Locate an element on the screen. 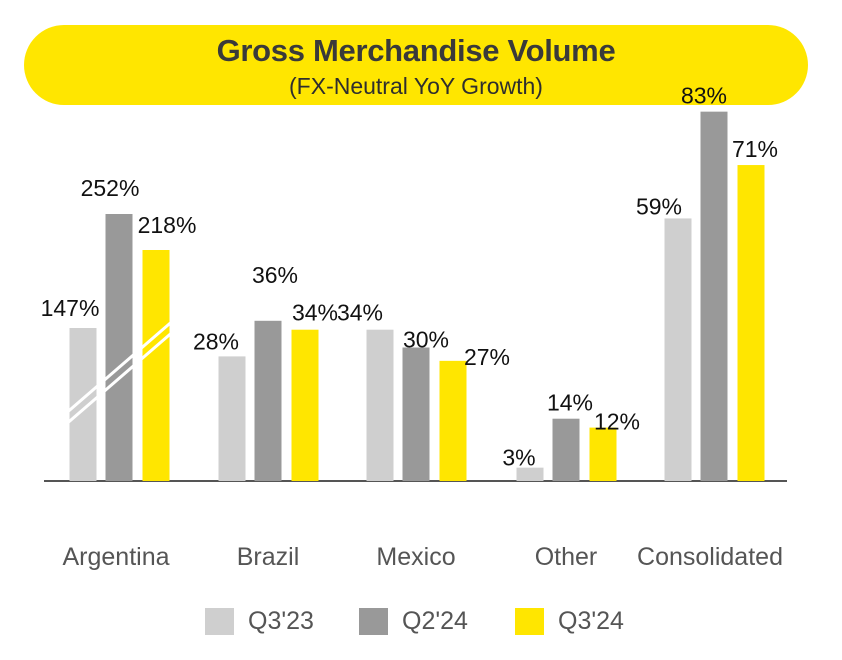  value-label-brazil-q3-24: 34% is located at coordinates (315, 313).